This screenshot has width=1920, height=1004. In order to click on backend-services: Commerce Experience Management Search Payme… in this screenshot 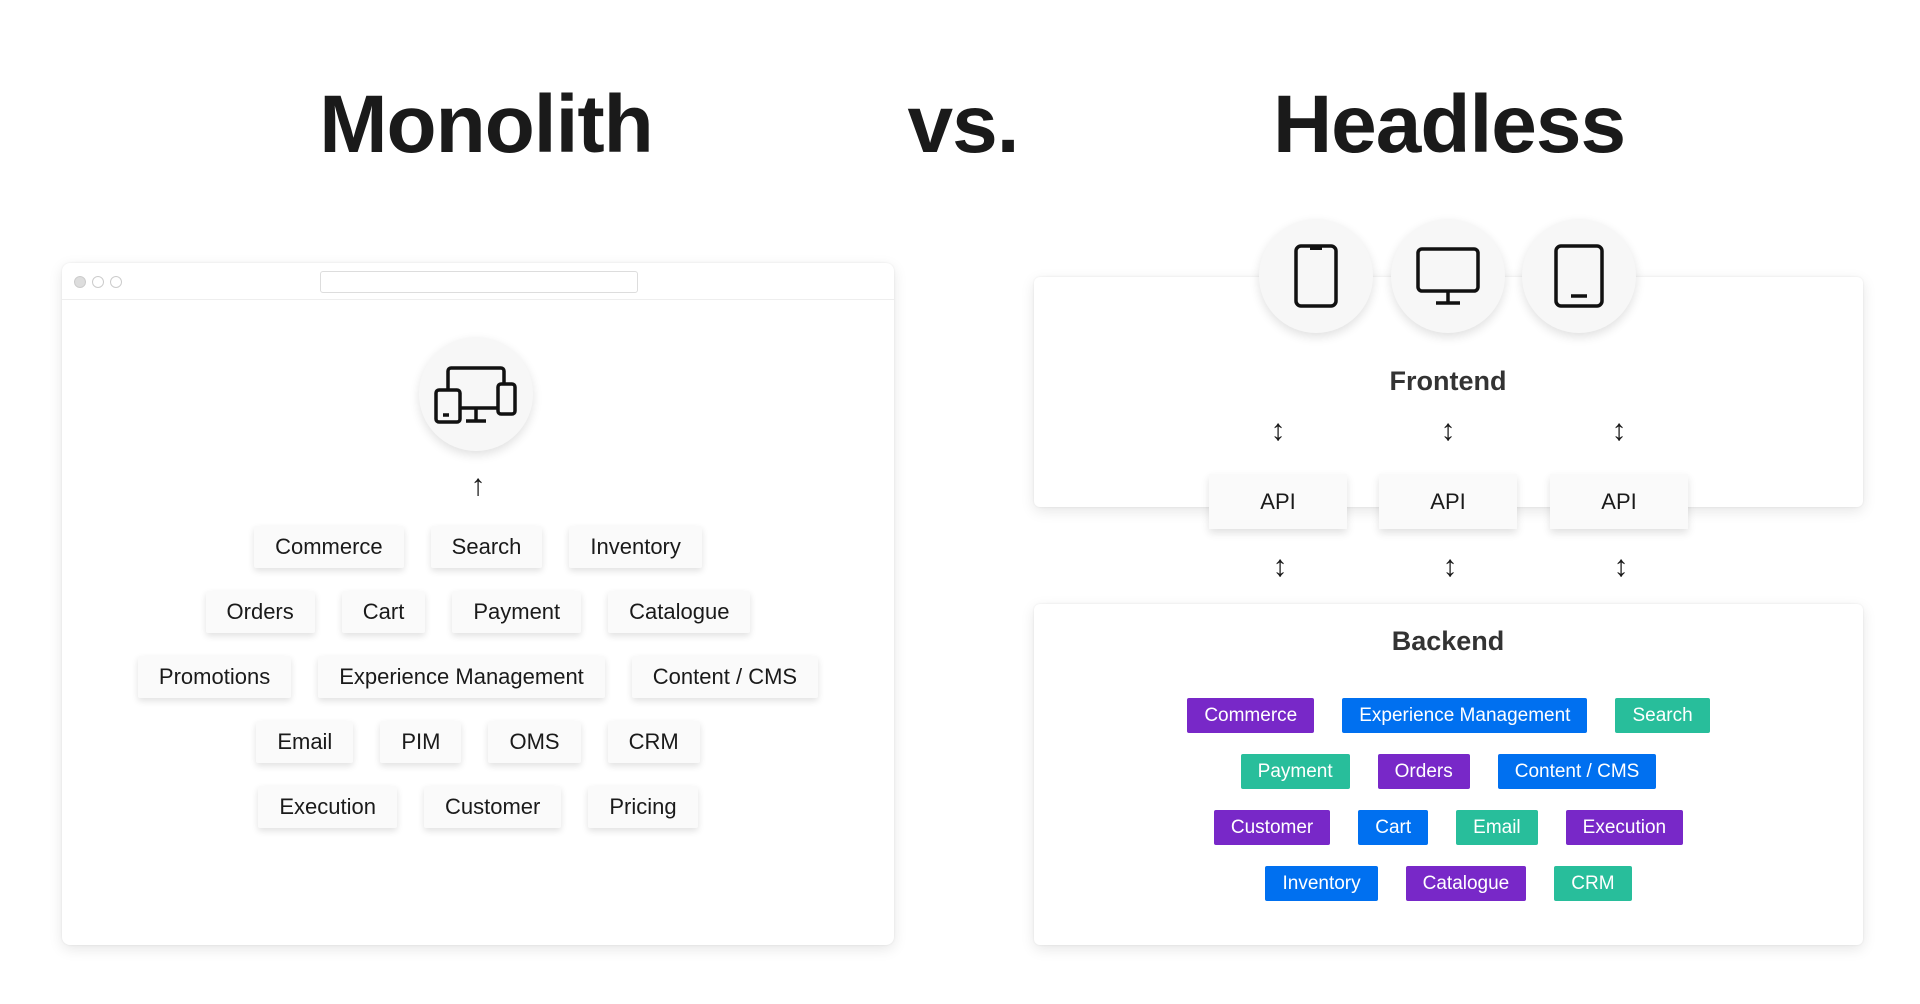, I will do `click(1448, 810)`.